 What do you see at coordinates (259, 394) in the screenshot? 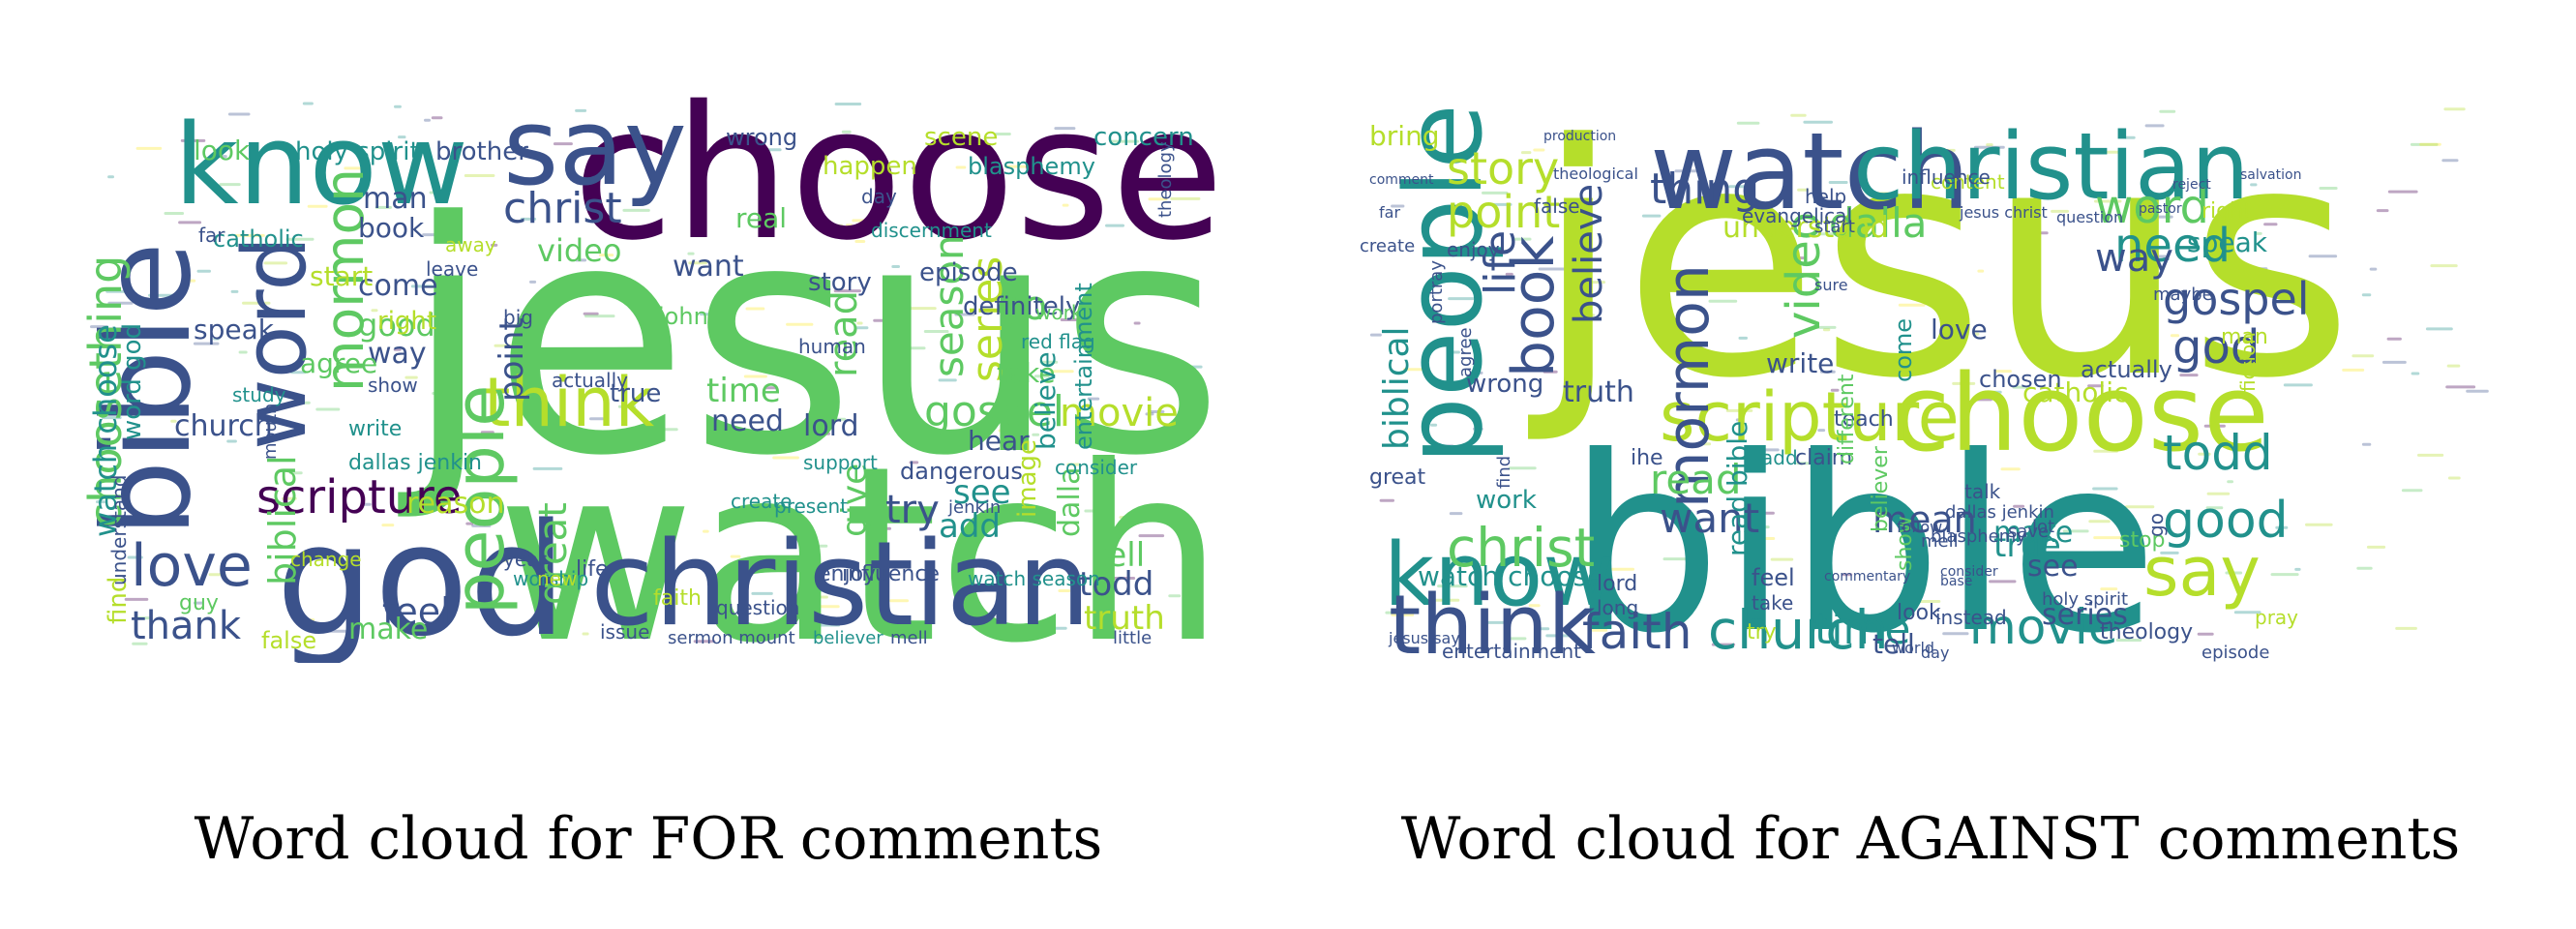
I see `cloud-word: study` at bounding box center [259, 394].